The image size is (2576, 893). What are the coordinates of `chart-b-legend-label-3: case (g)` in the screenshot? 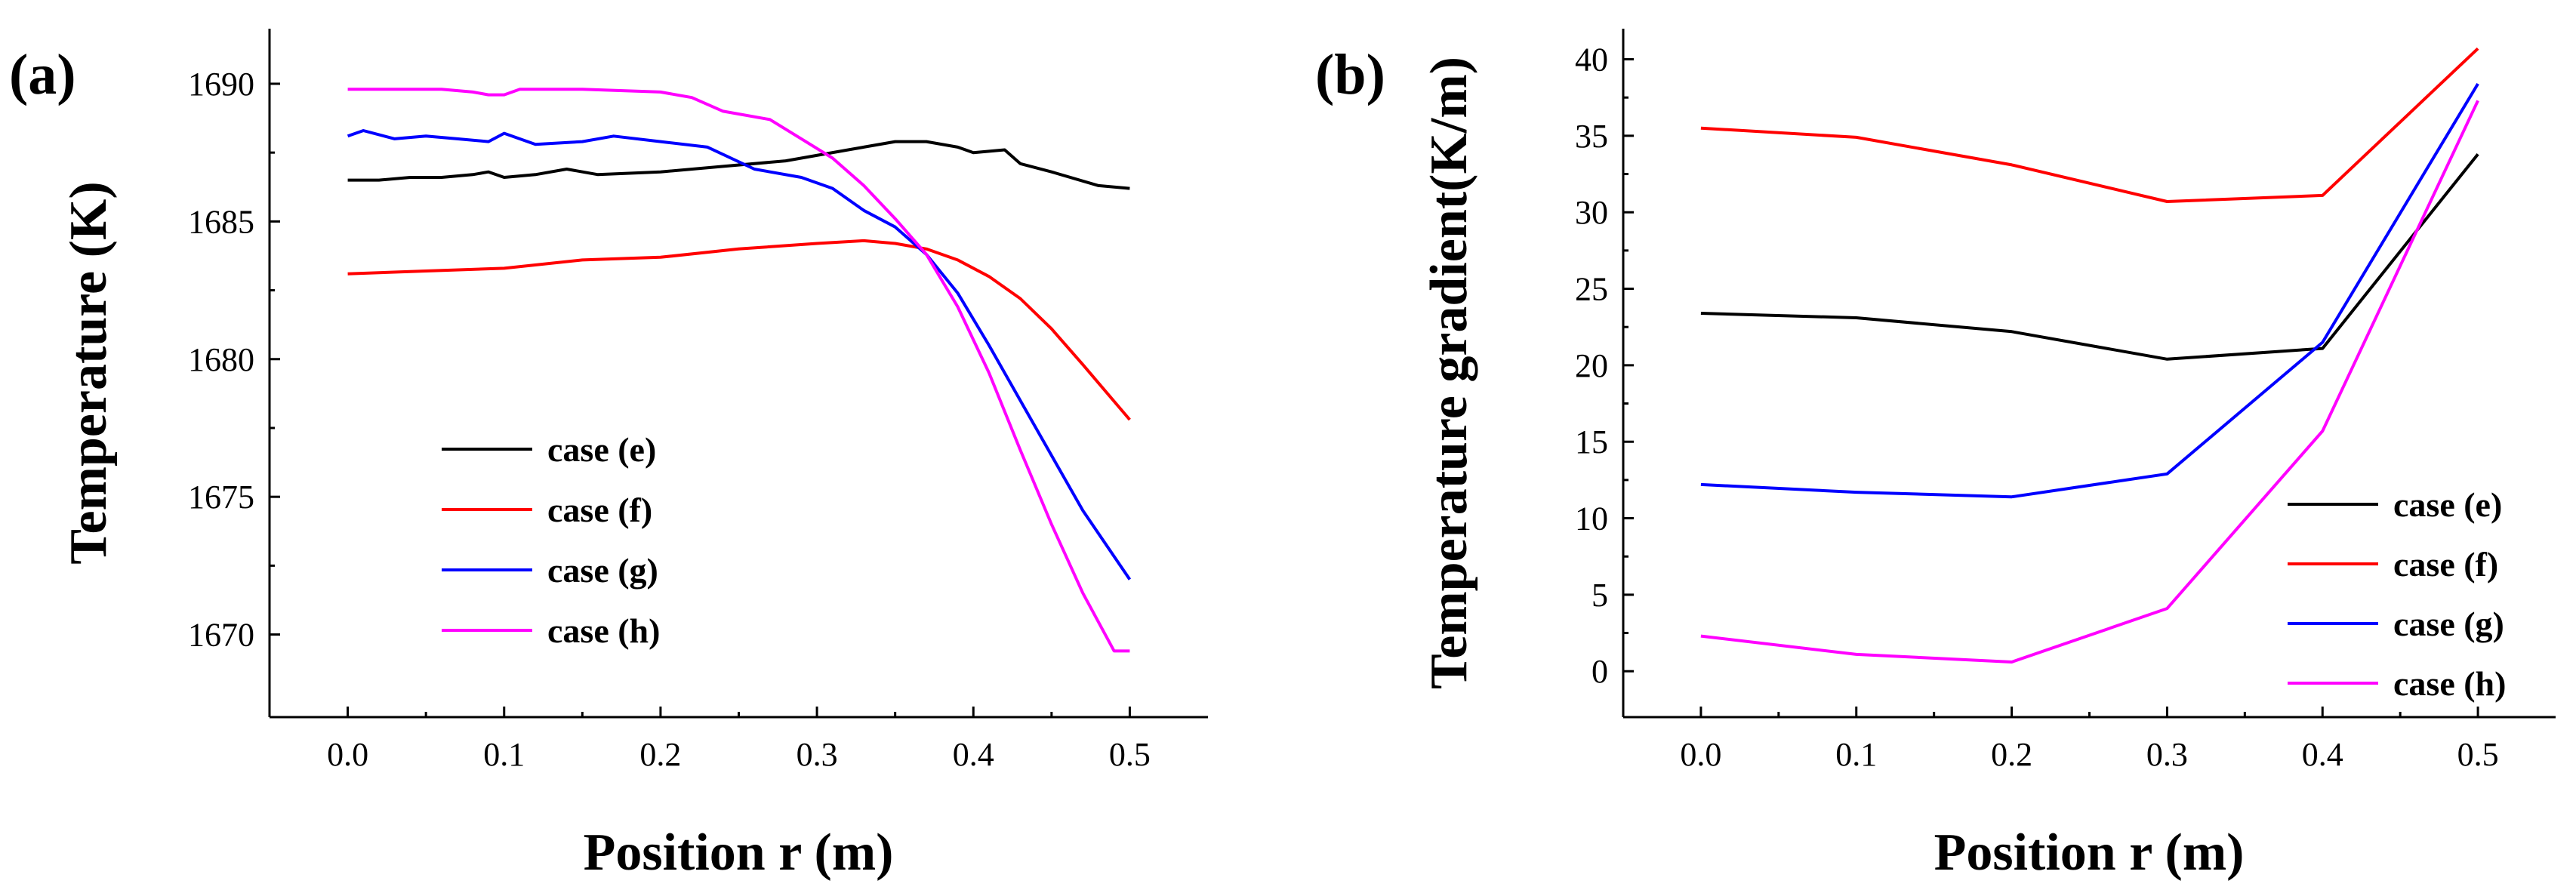 It's located at (2448, 624).